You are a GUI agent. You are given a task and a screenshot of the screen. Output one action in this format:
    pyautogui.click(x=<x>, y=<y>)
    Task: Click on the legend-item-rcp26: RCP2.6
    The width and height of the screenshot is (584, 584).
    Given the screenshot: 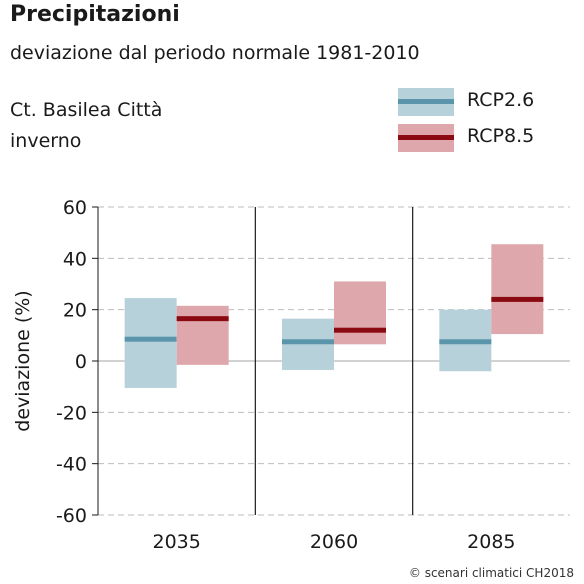 What is the action you would take?
    pyautogui.click(x=478, y=102)
    